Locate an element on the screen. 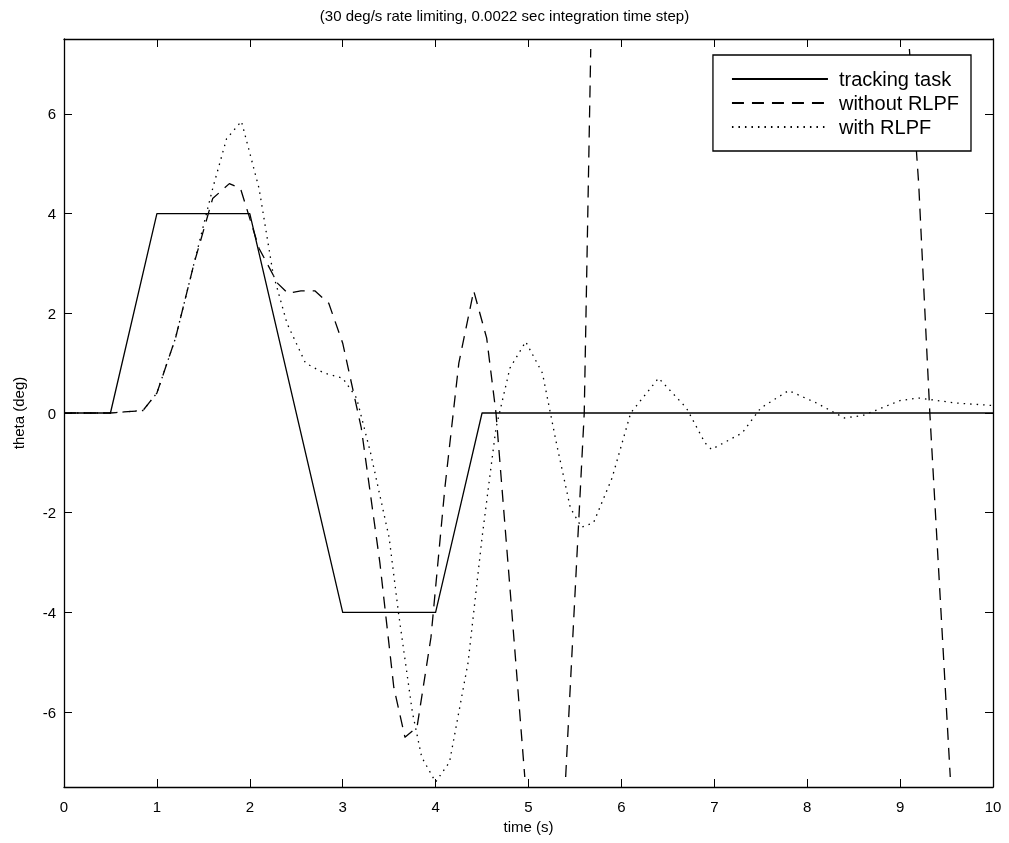  y-tick-label: 0 is located at coordinates (51, 413).